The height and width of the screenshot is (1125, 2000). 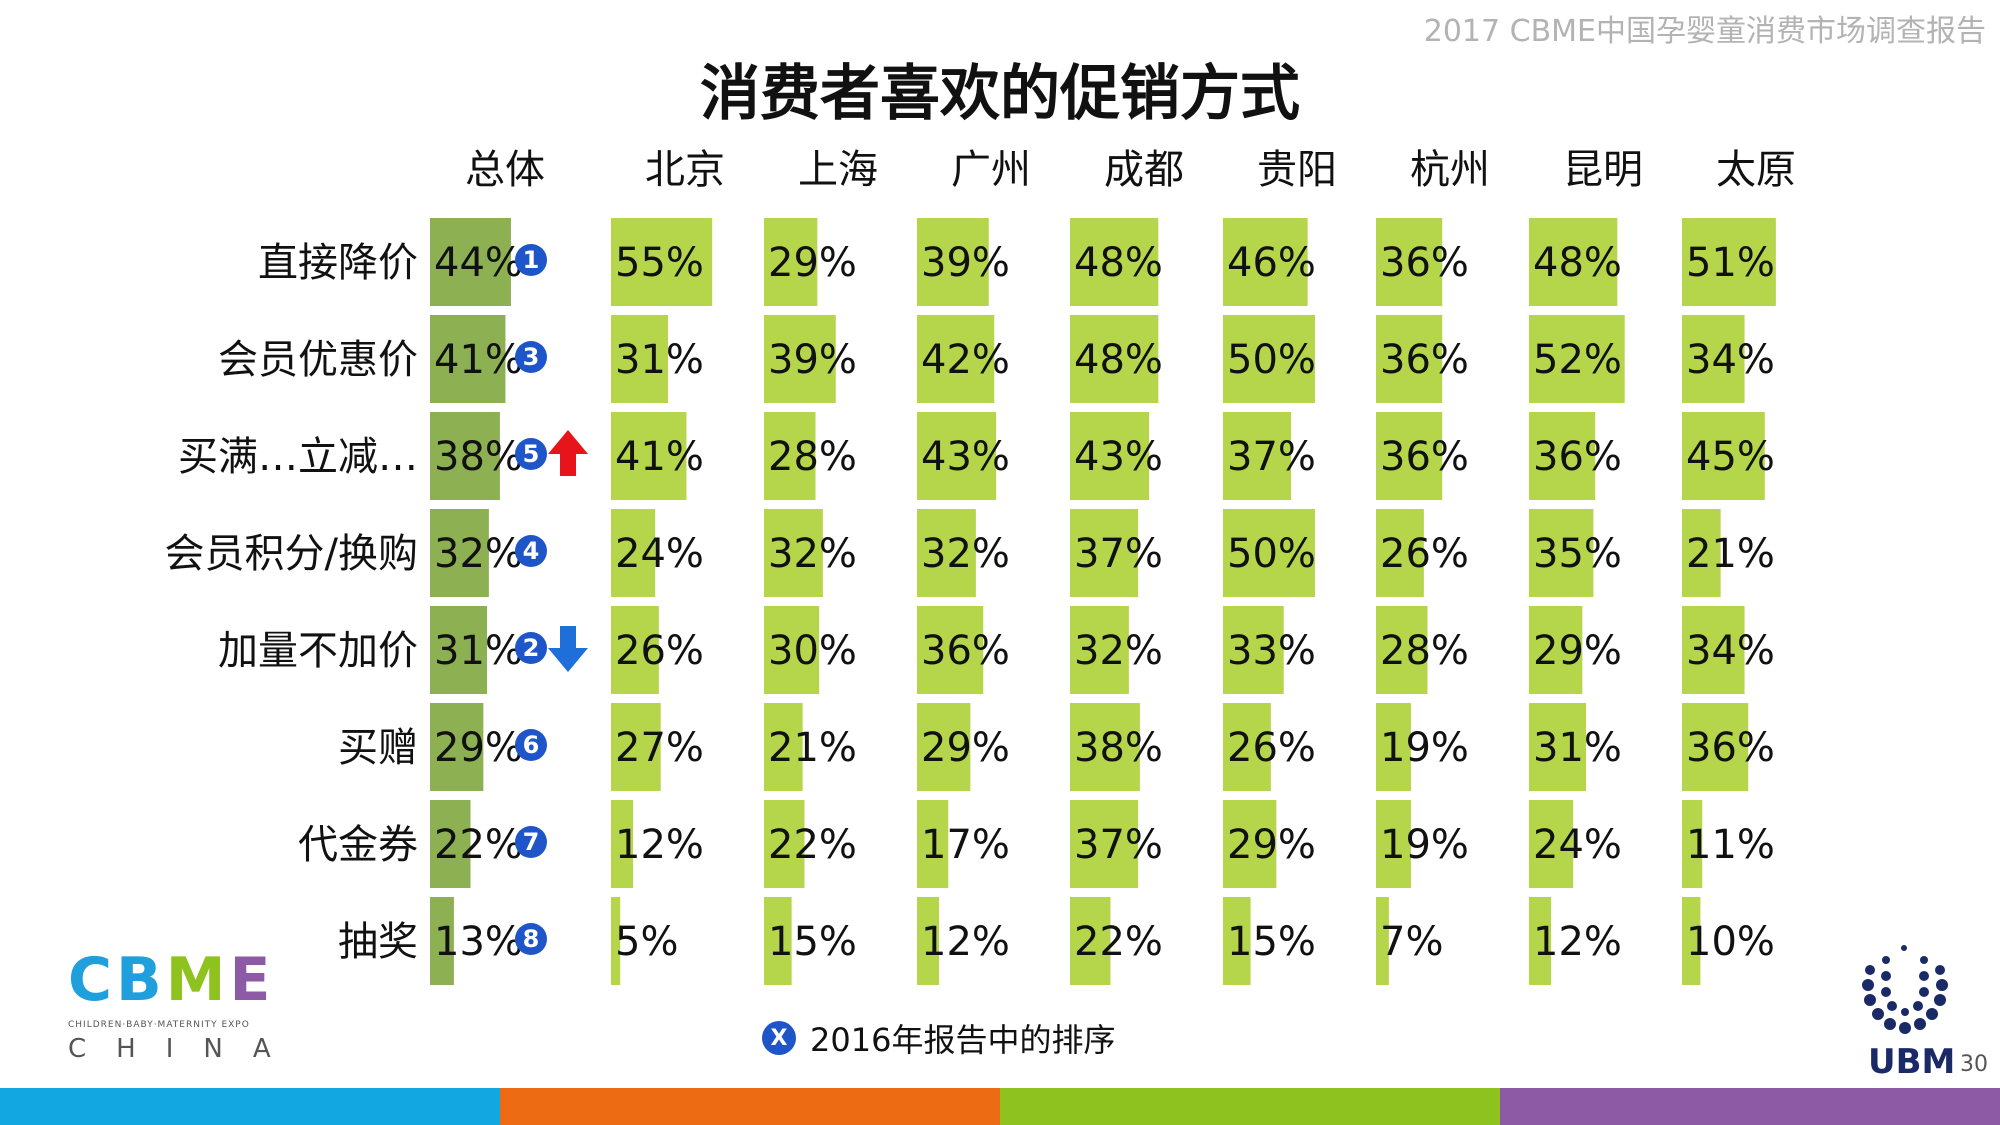 What do you see at coordinates (659, 651) in the screenshot?
I see `value-label: 26%` at bounding box center [659, 651].